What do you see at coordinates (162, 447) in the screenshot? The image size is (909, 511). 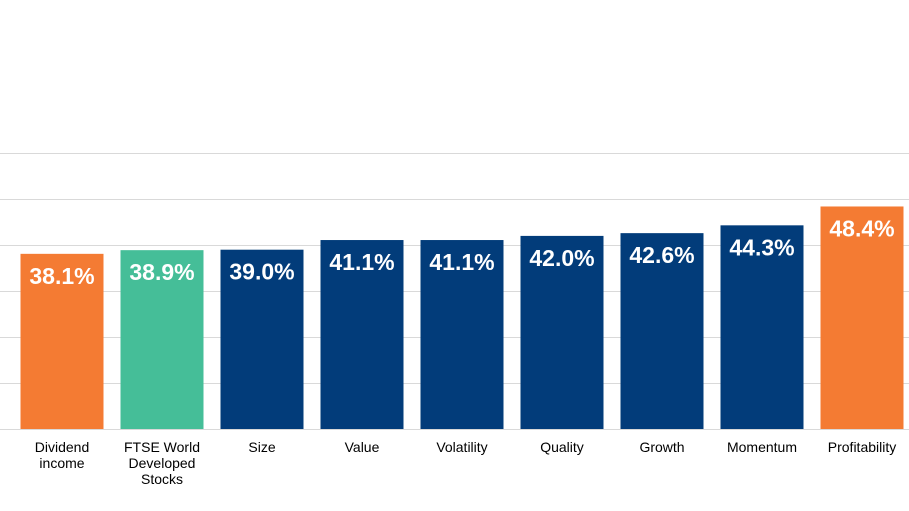 I see `category-label-line: FTSE World` at bounding box center [162, 447].